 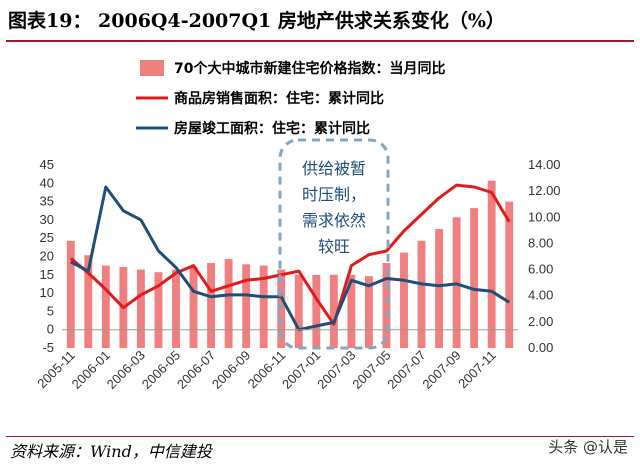 What do you see at coordinates (47, 164) in the screenshot?
I see `y-left-tick-label: 45` at bounding box center [47, 164].